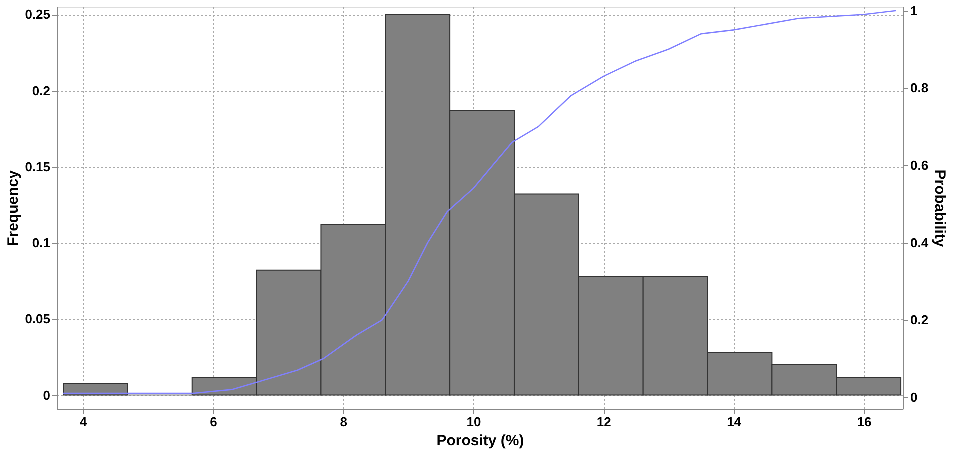 This screenshot has width=953, height=453. What do you see at coordinates (604, 422) in the screenshot?
I see `x-tick-label: 12` at bounding box center [604, 422].